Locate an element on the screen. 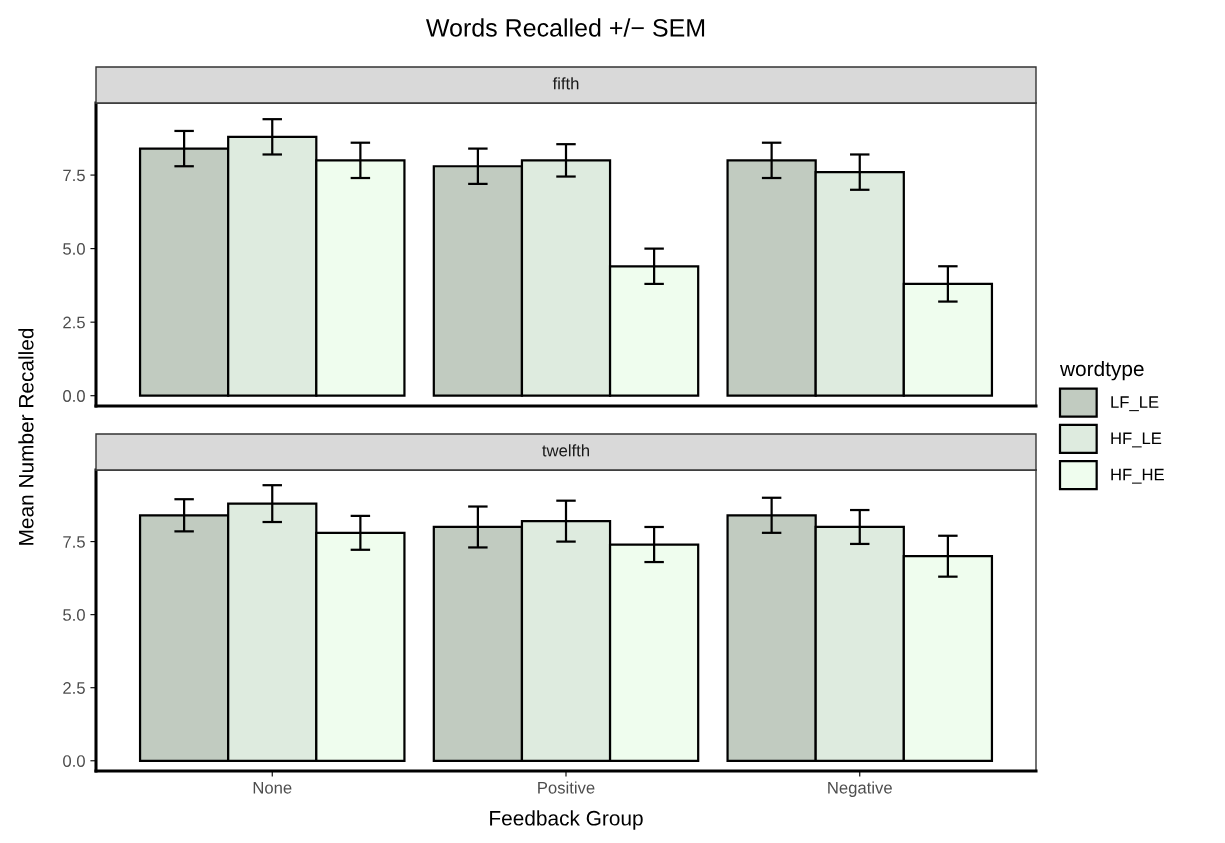 This screenshot has height=843, width=1225. legend-label: HF_LE is located at coordinates (1136, 440).